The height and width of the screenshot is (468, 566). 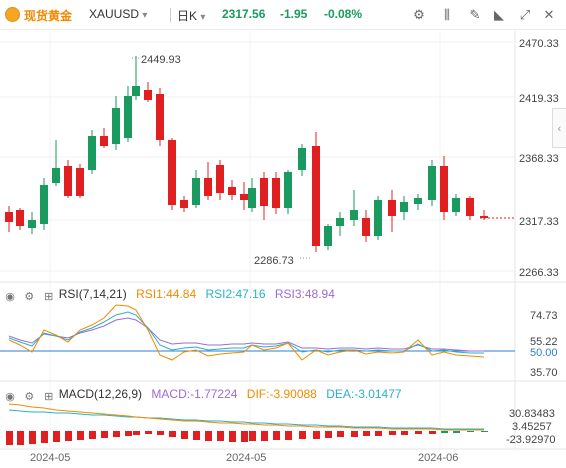 What do you see at coordinates (447, 14) in the screenshot?
I see `chart-type-icon: ⫼` at bounding box center [447, 14].